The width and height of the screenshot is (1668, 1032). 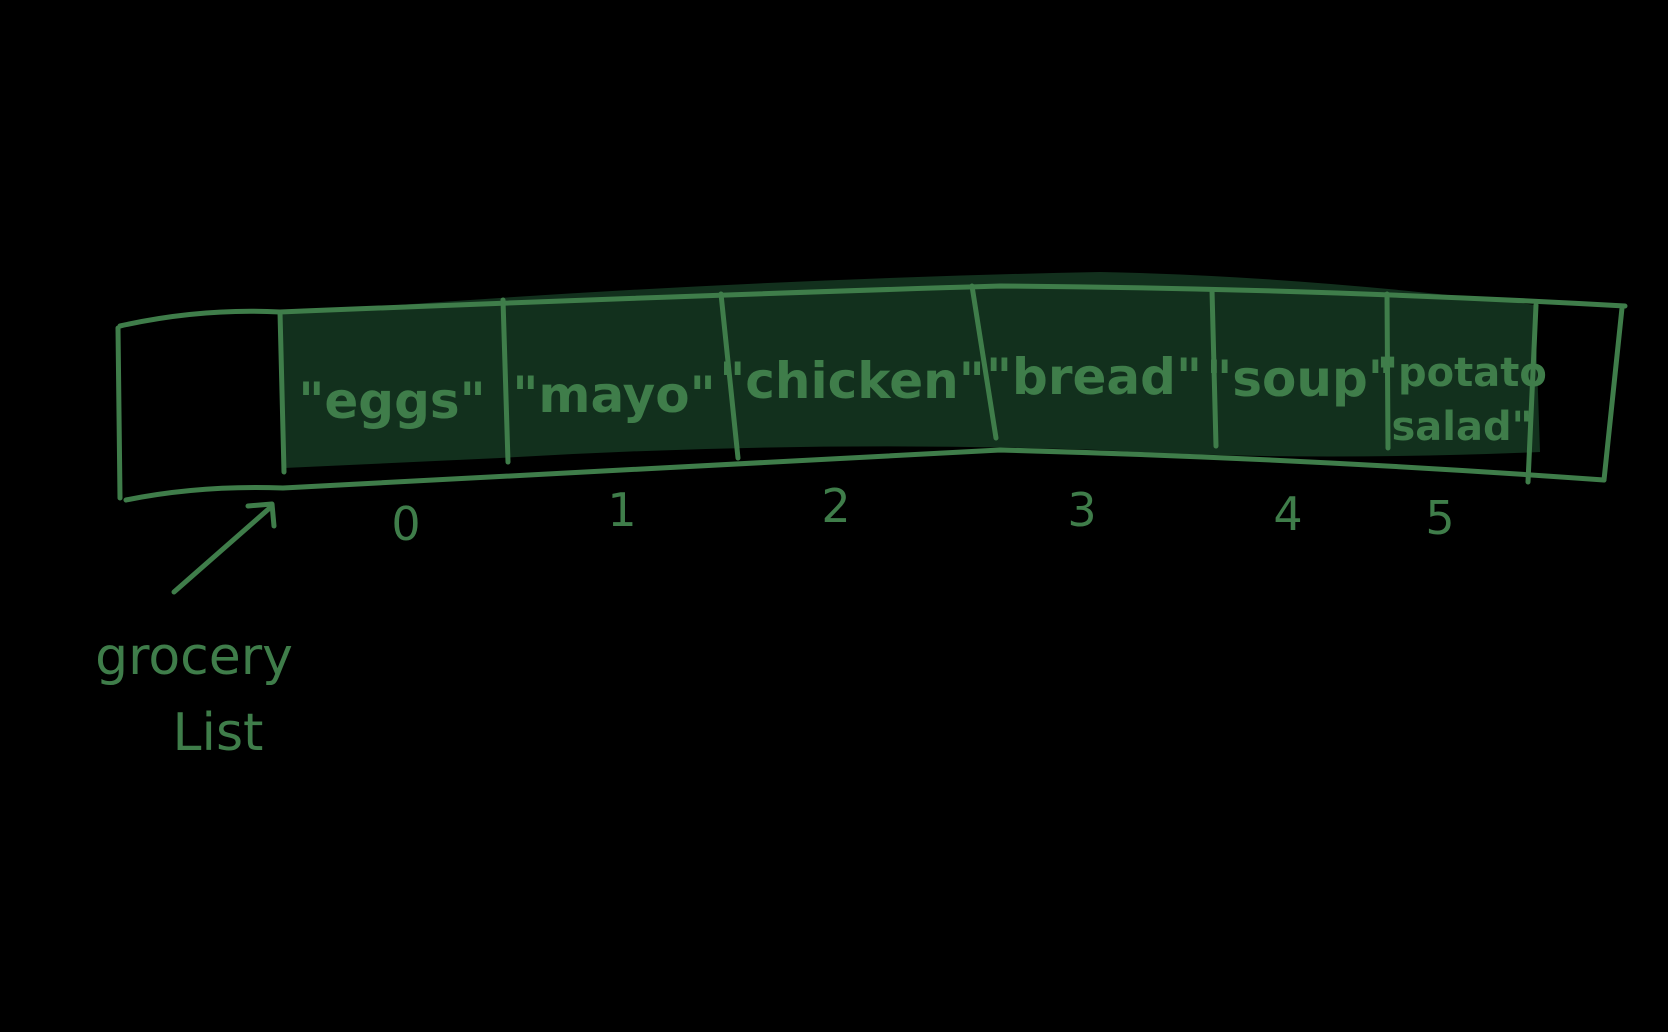 I want to click on arrow-shaft, so click(x=223, y=549).